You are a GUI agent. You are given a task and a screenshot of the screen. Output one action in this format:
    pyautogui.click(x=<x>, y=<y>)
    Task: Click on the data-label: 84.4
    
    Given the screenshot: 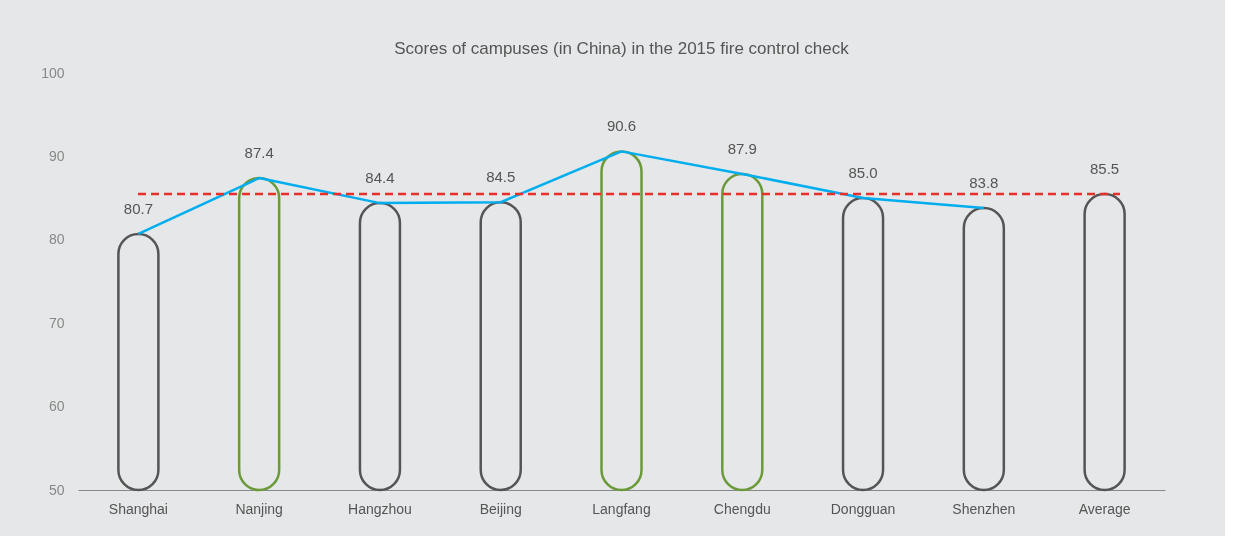 What is the action you would take?
    pyautogui.click(x=380, y=178)
    